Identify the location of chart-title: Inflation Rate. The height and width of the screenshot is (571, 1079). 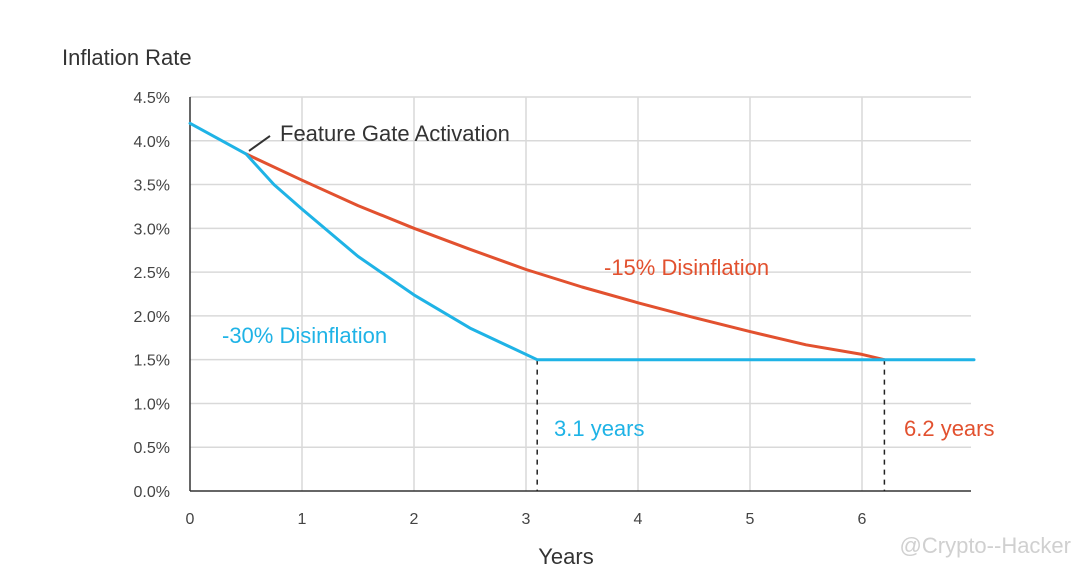
(127, 57).